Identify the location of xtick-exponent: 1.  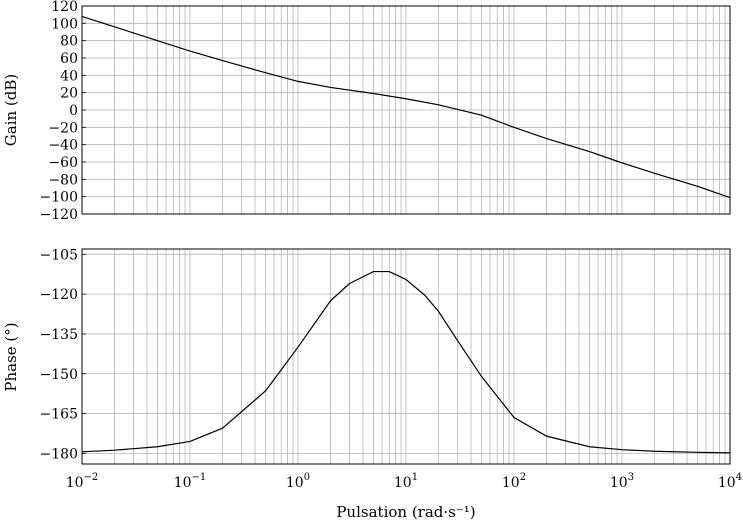
(415, 477).